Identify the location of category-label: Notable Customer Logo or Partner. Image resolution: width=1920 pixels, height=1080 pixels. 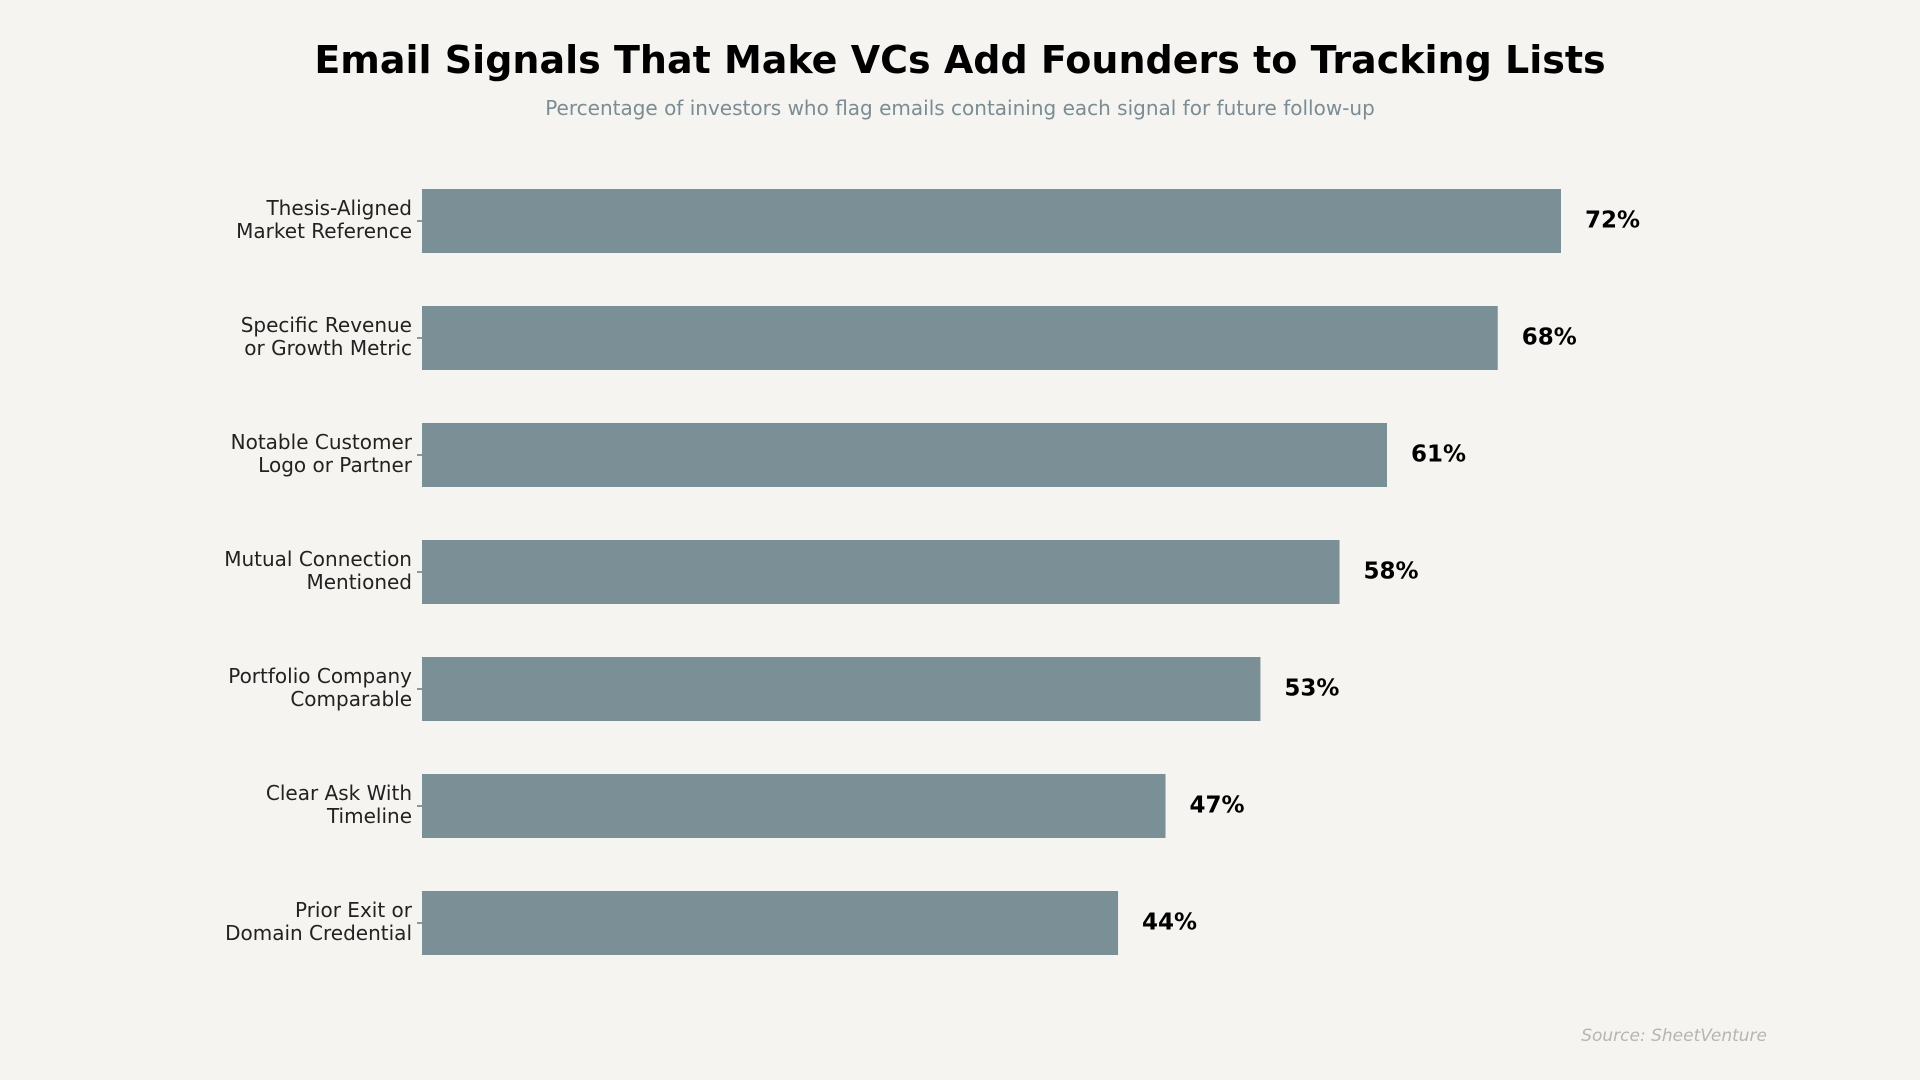
(322, 453).